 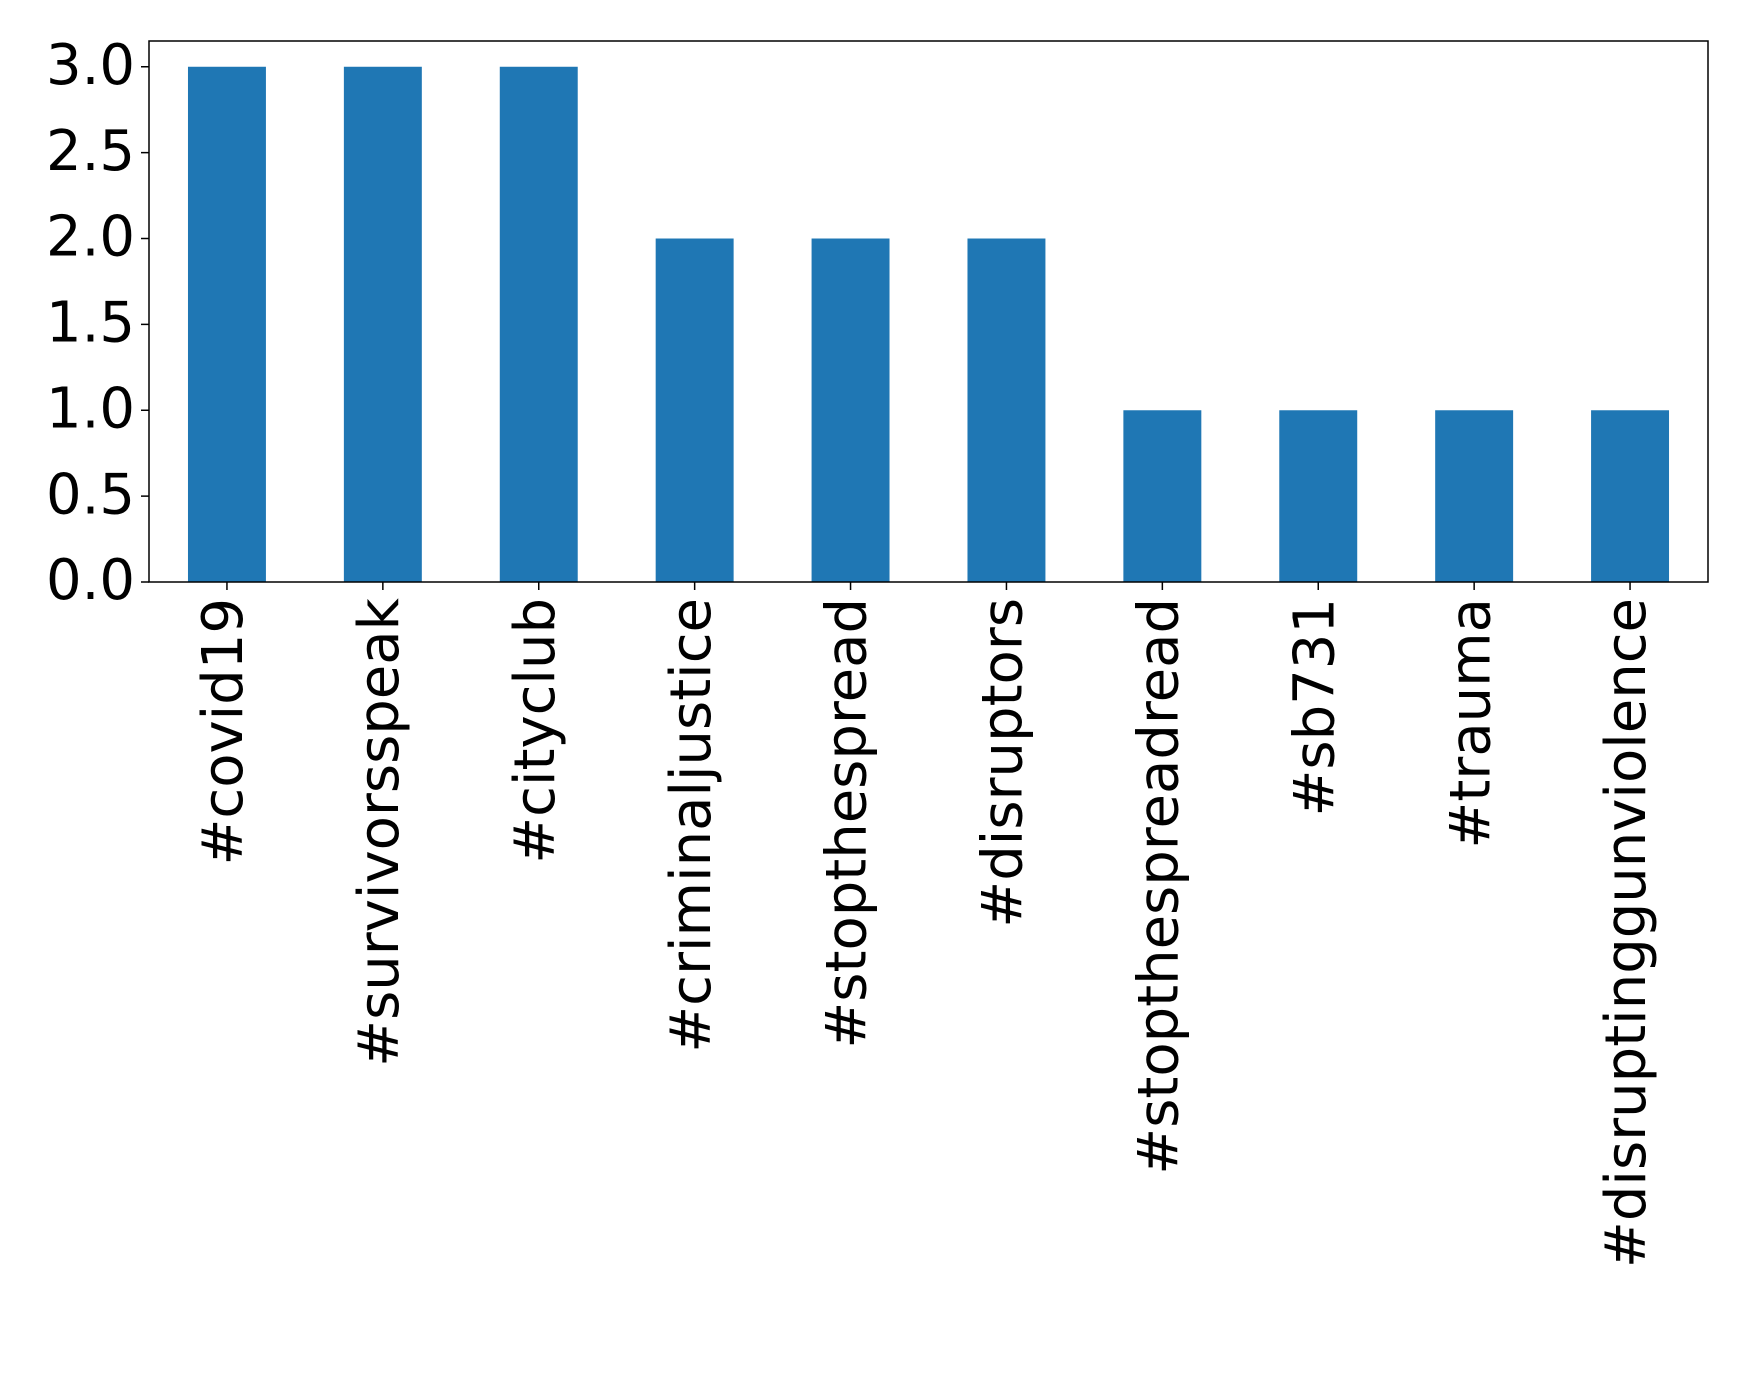 I want to click on x-tick-label: #cityclub, so click(x=535, y=731).